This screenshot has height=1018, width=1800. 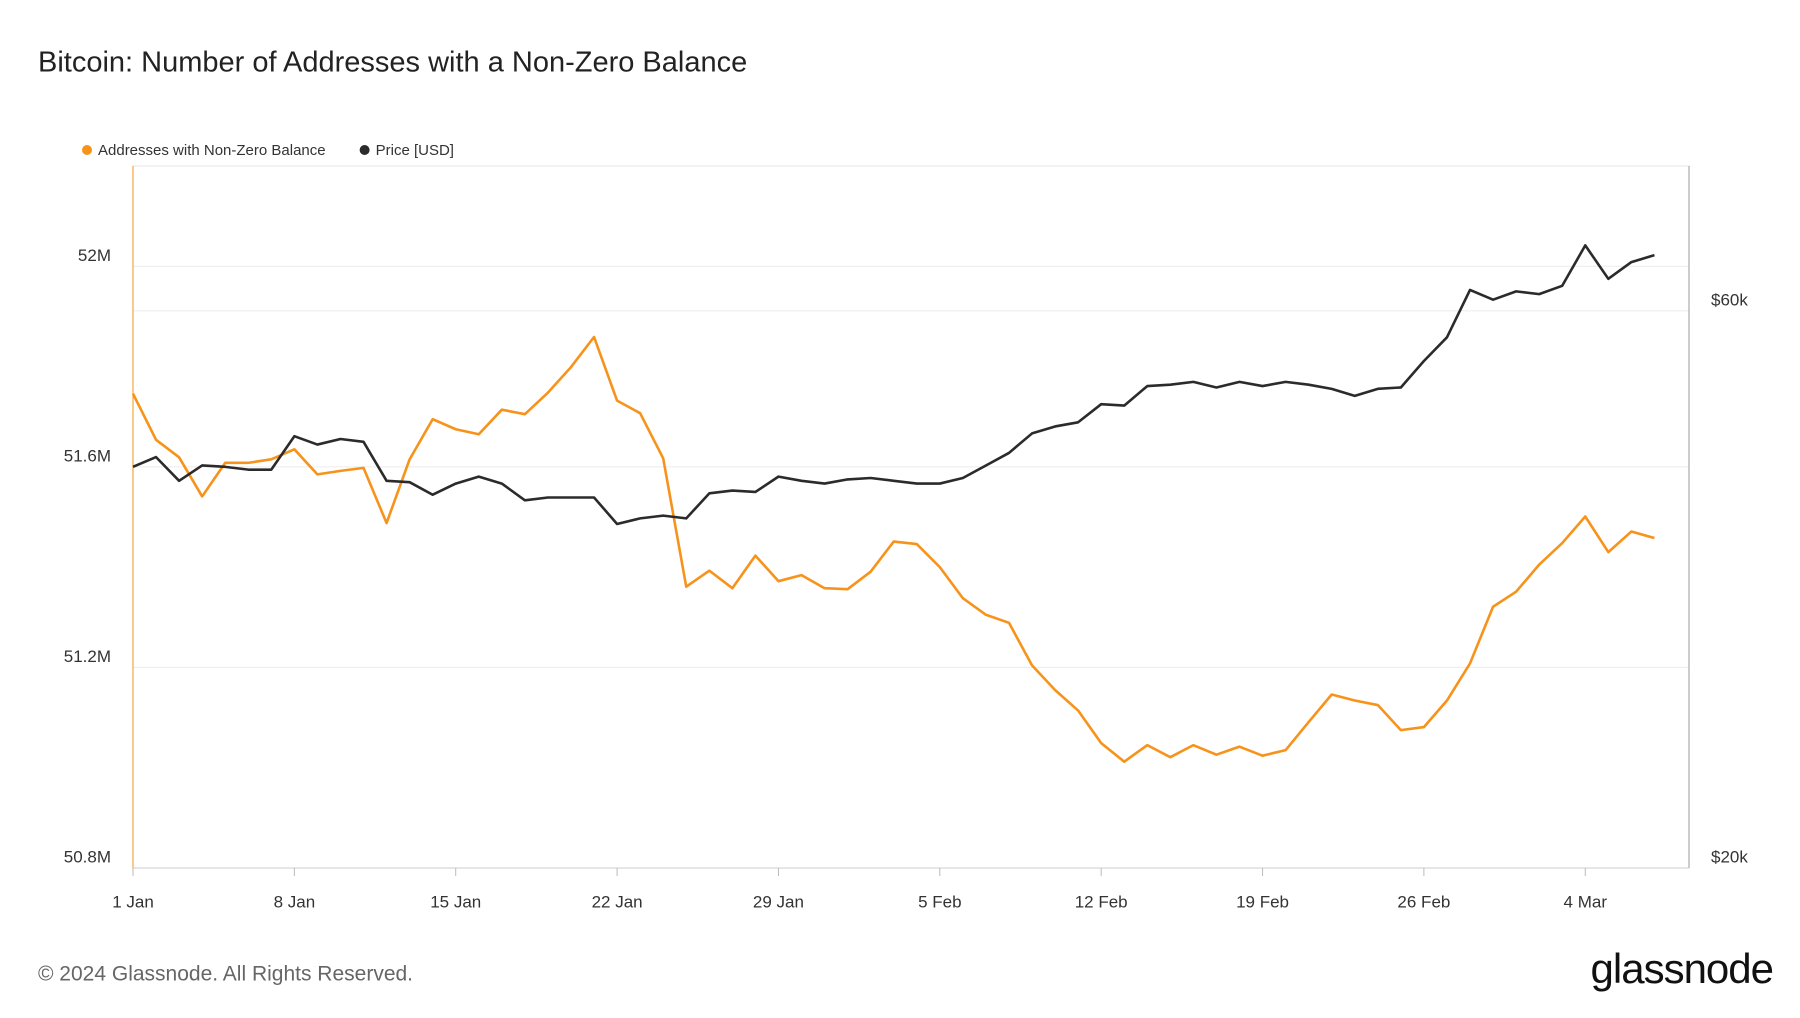 I want to click on y-tick-label: 50.8M, so click(x=87, y=856).